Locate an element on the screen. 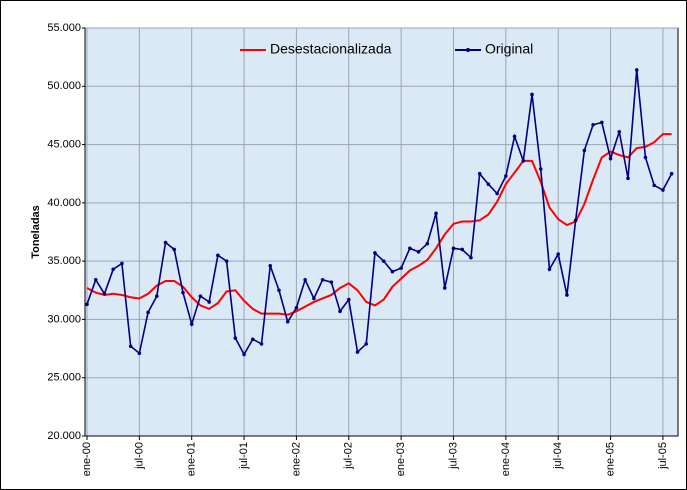 The width and height of the screenshot is (687, 490). y-axis-label: Toneladas is located at coordinates (36, 232).